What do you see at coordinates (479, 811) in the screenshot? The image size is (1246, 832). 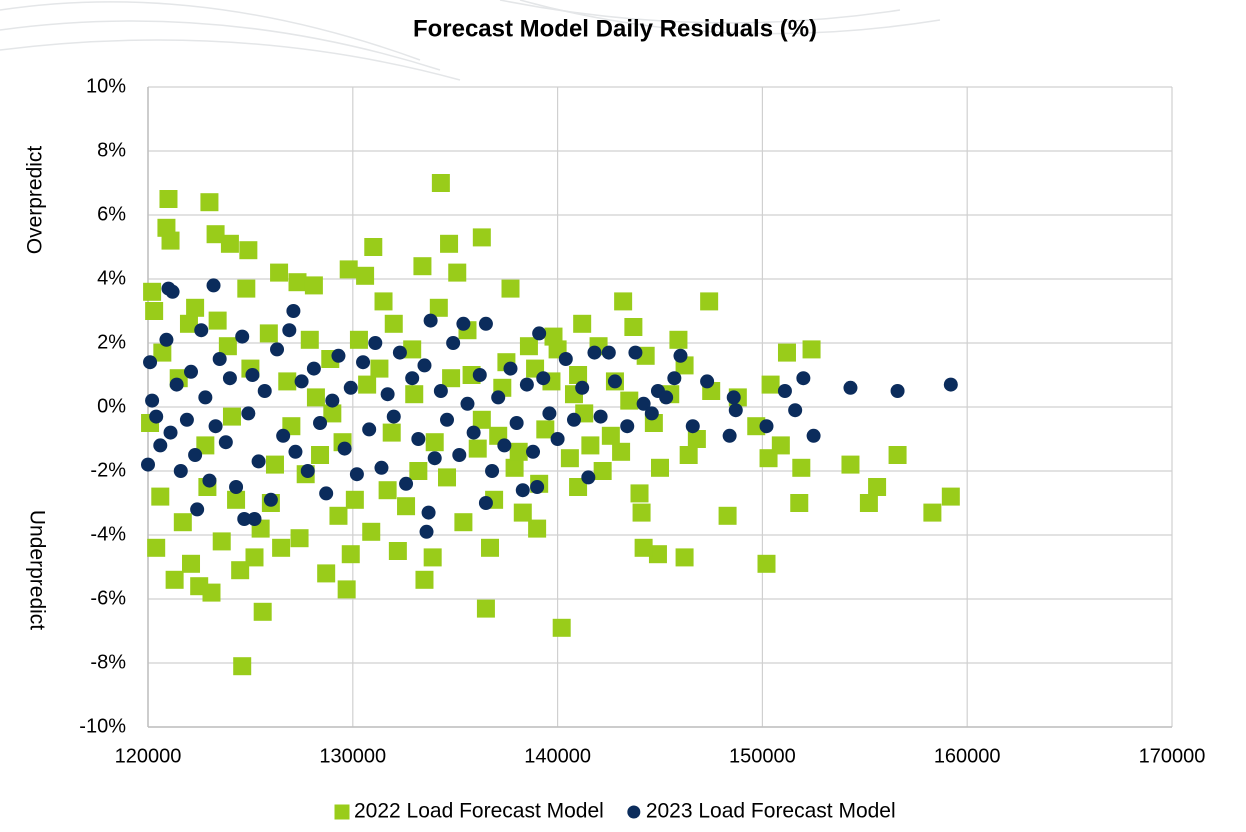 I see `legend-label: 2022 Load Forecast Model` at bounding box center [479, 811].